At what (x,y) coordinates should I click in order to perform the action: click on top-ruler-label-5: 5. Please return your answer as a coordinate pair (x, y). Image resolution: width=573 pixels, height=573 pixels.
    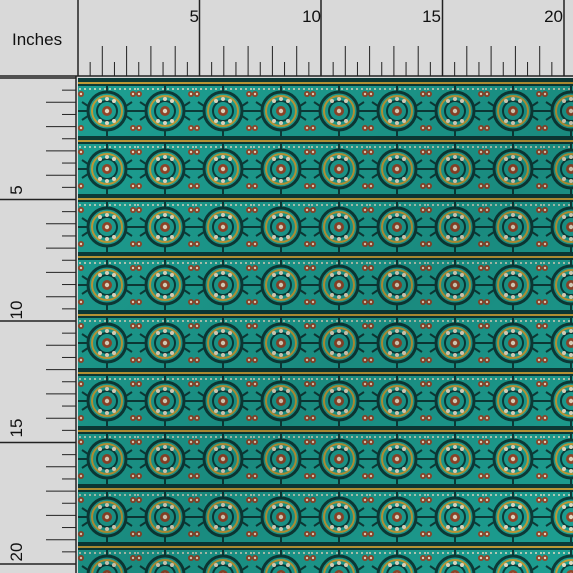
    Looking at the image, I should click on (194, 16).